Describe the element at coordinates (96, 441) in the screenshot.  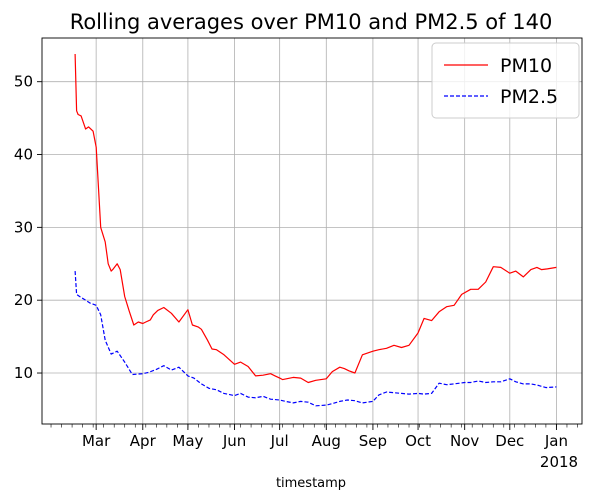
I see `x-tick-label: Mar` at that location.